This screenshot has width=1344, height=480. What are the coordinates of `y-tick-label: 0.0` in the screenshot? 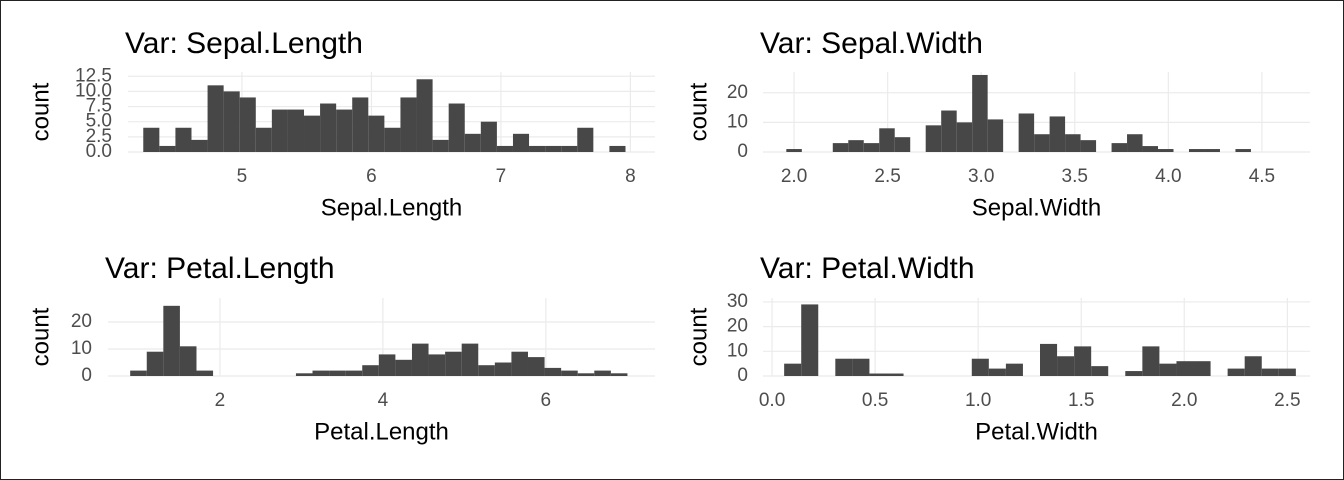 It's located at (99, 151).